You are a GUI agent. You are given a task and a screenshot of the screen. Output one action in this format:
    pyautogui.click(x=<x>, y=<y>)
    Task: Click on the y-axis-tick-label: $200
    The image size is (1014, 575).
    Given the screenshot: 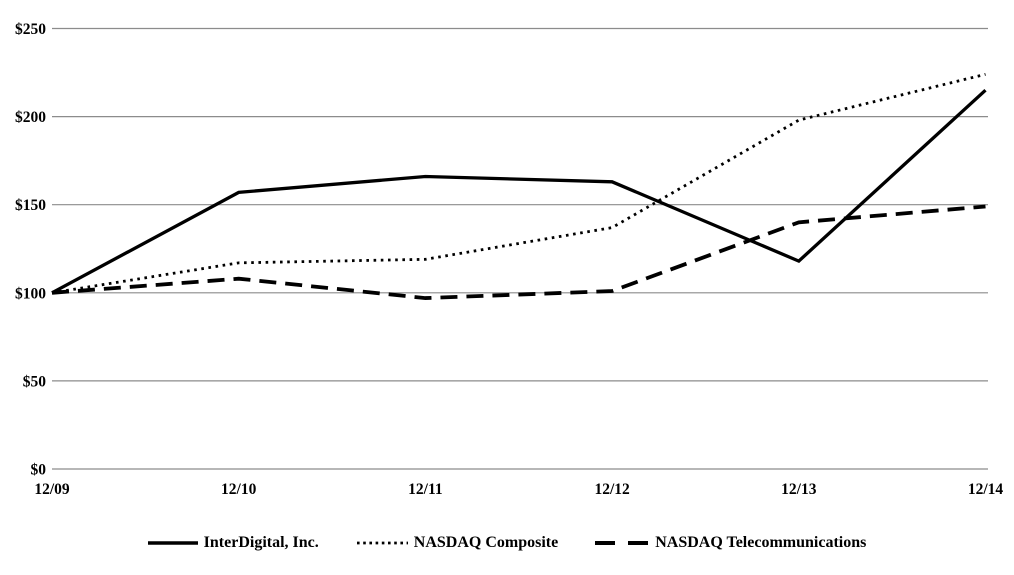 What is the action you would take?
    pyautogui.click(x=30, y=117)
    